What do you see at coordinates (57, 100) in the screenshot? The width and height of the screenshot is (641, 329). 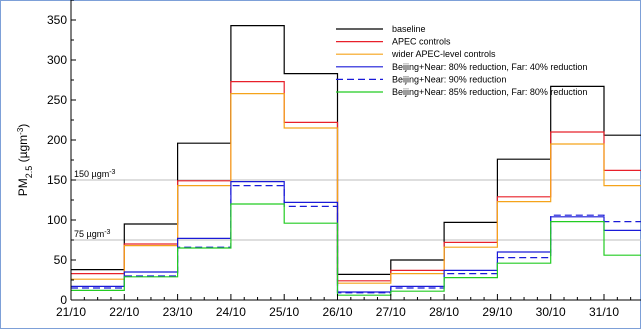 I see `y-tick-label: 250` at bounding box center [57, 100].